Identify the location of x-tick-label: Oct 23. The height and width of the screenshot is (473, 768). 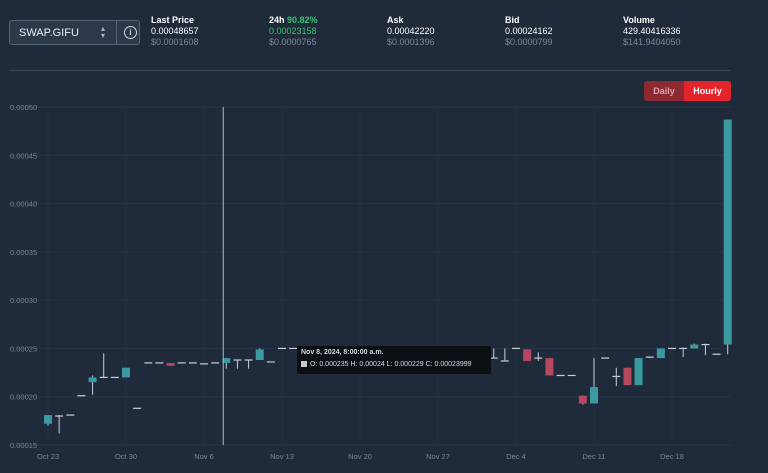
(48, 456).